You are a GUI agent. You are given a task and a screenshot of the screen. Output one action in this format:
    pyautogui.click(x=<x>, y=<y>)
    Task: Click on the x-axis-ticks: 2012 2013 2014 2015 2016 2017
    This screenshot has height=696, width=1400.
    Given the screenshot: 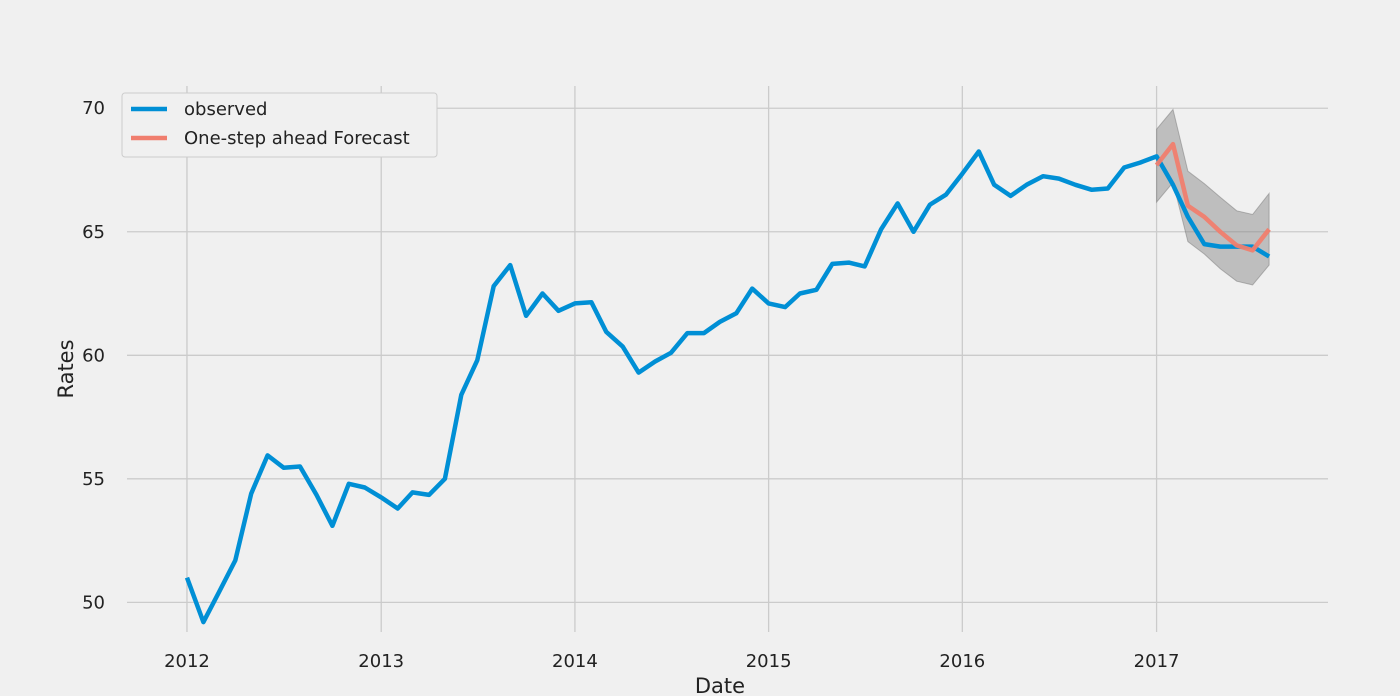 What is the action you would take?
    pyautogui.click(x=671, y=661)
    